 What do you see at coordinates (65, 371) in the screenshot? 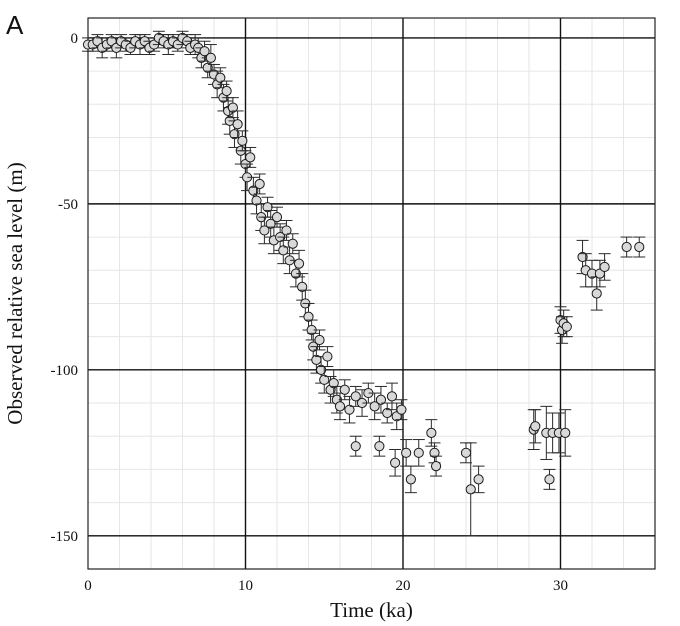
I see `y-tick-label: -100` at bounding box center [65, 371].